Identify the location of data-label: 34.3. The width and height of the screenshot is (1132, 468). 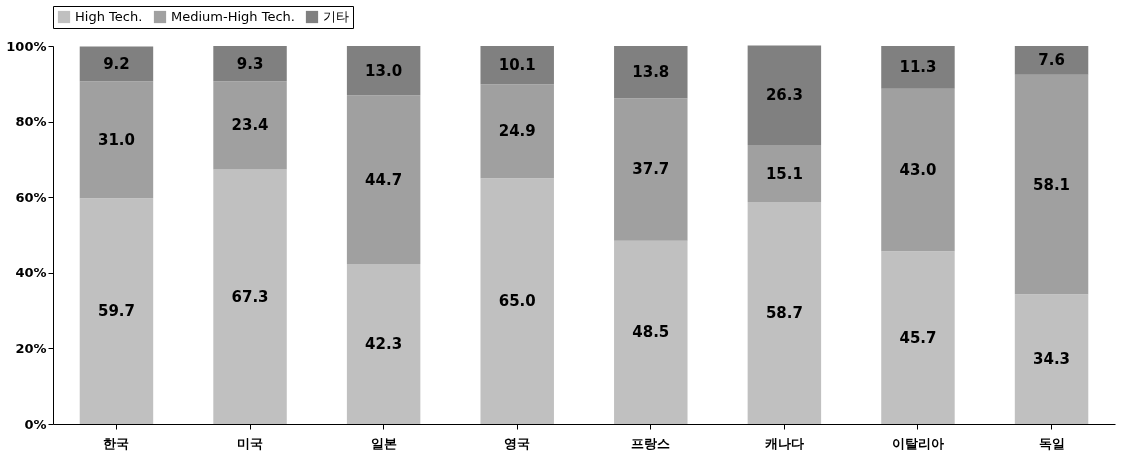
(1052, 359).